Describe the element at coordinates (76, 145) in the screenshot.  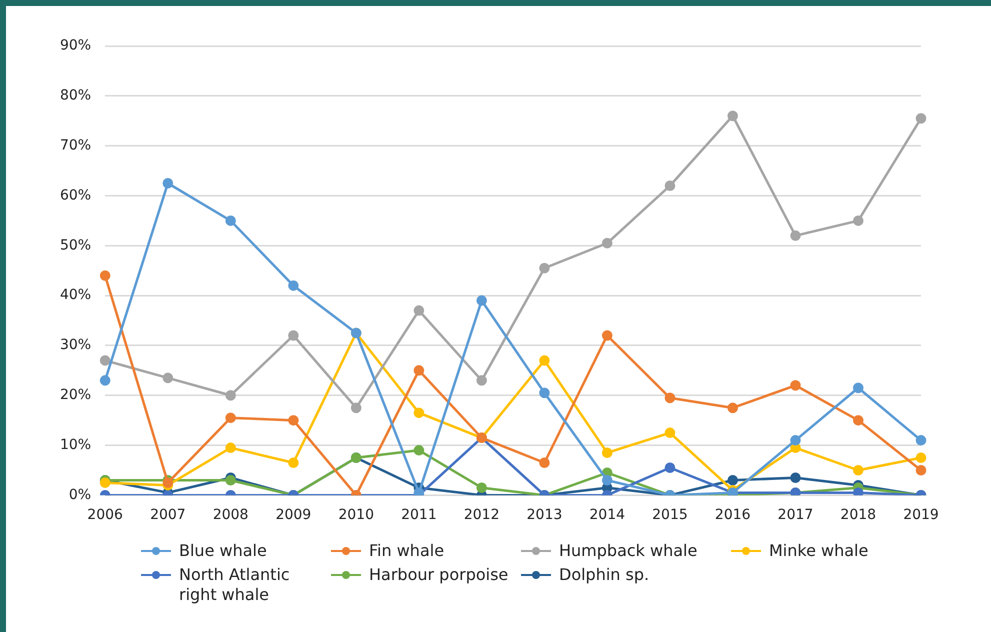
I see `y-tick-label: 70%` at that location.